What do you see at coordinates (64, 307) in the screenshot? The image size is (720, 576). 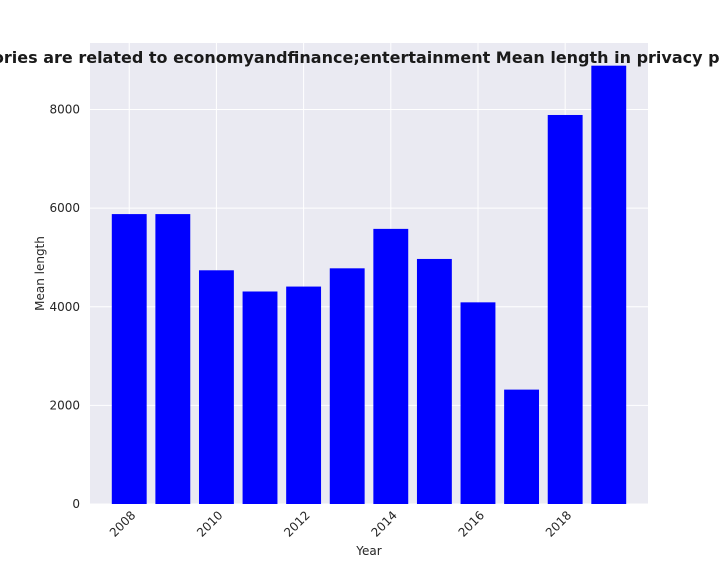 I see `y-tick-label: 4000` at bounding box center [64, 307].